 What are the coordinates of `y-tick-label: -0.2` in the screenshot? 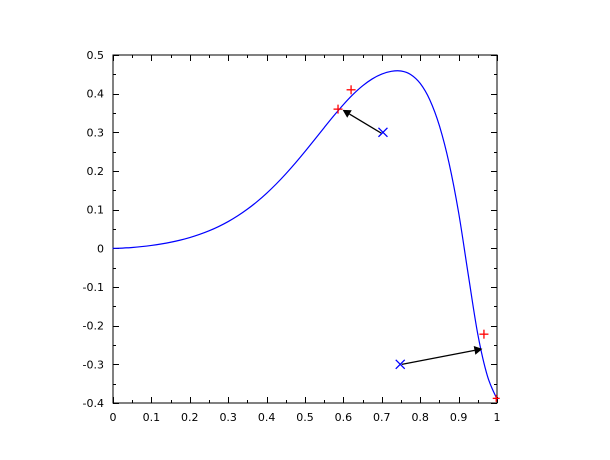 It's located at (93, 326).